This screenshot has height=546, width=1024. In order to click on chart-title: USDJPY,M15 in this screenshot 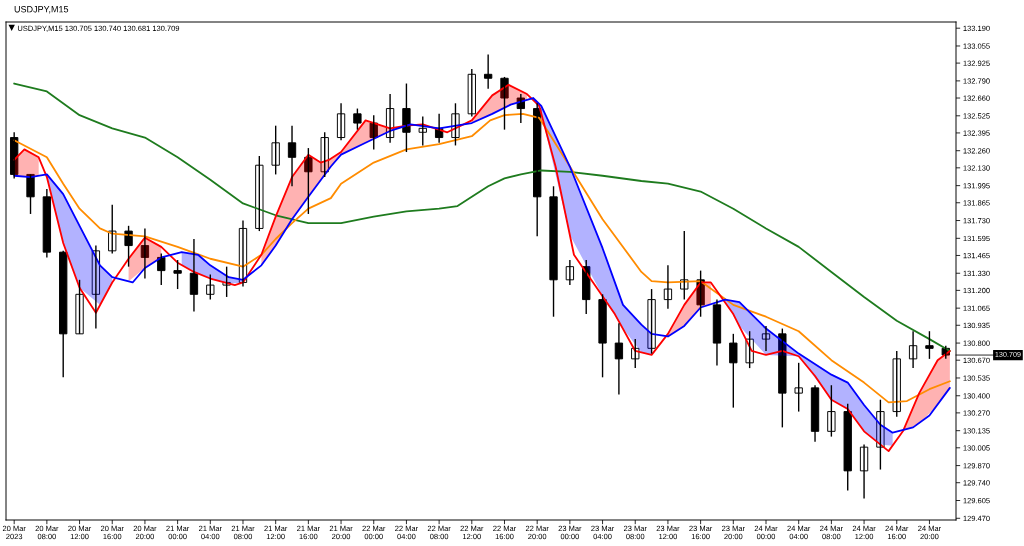, I will do `click(41, 10)`.